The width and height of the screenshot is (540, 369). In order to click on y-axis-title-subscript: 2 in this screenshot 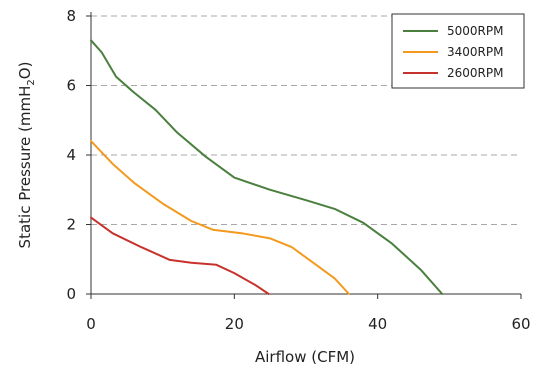, I will do `click(31, 82)`.